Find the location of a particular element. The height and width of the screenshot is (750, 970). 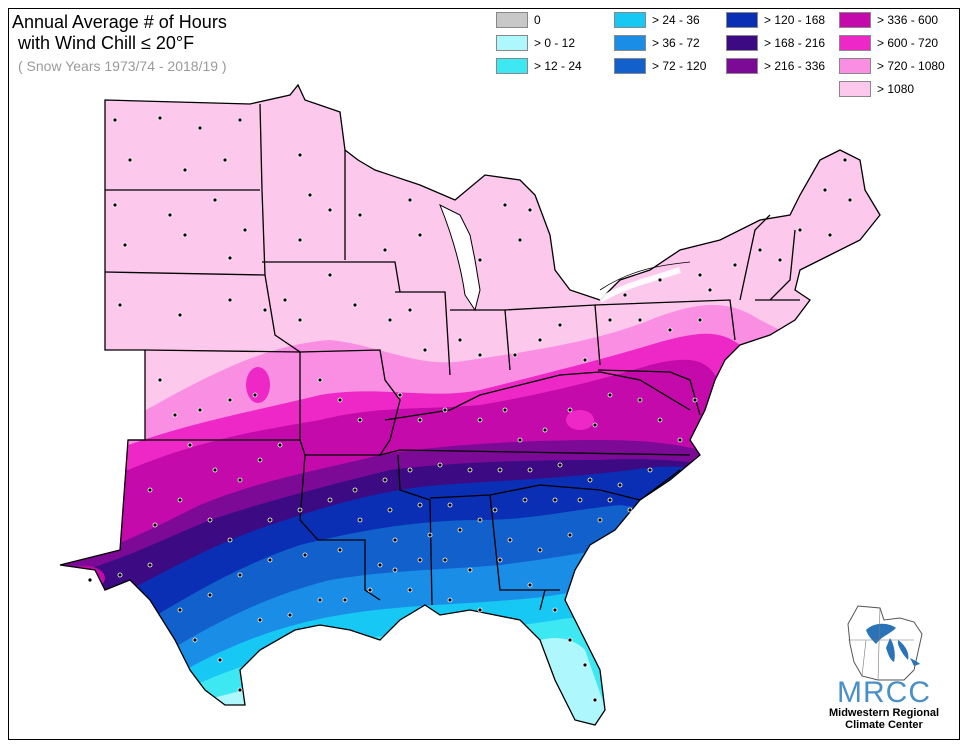

legend-item: > 120 - 168 is located at coordinates (775, 20).